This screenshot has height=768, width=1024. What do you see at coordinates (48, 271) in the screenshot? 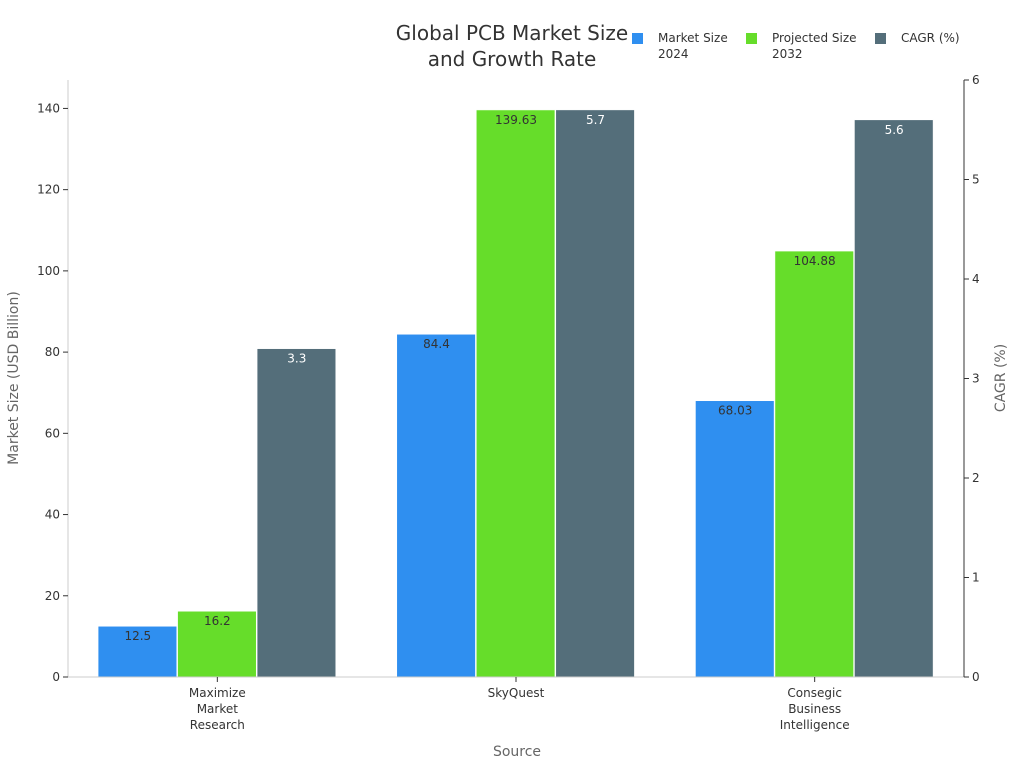
I see `y-tick-label: 100` at bounding box center [48, 271].